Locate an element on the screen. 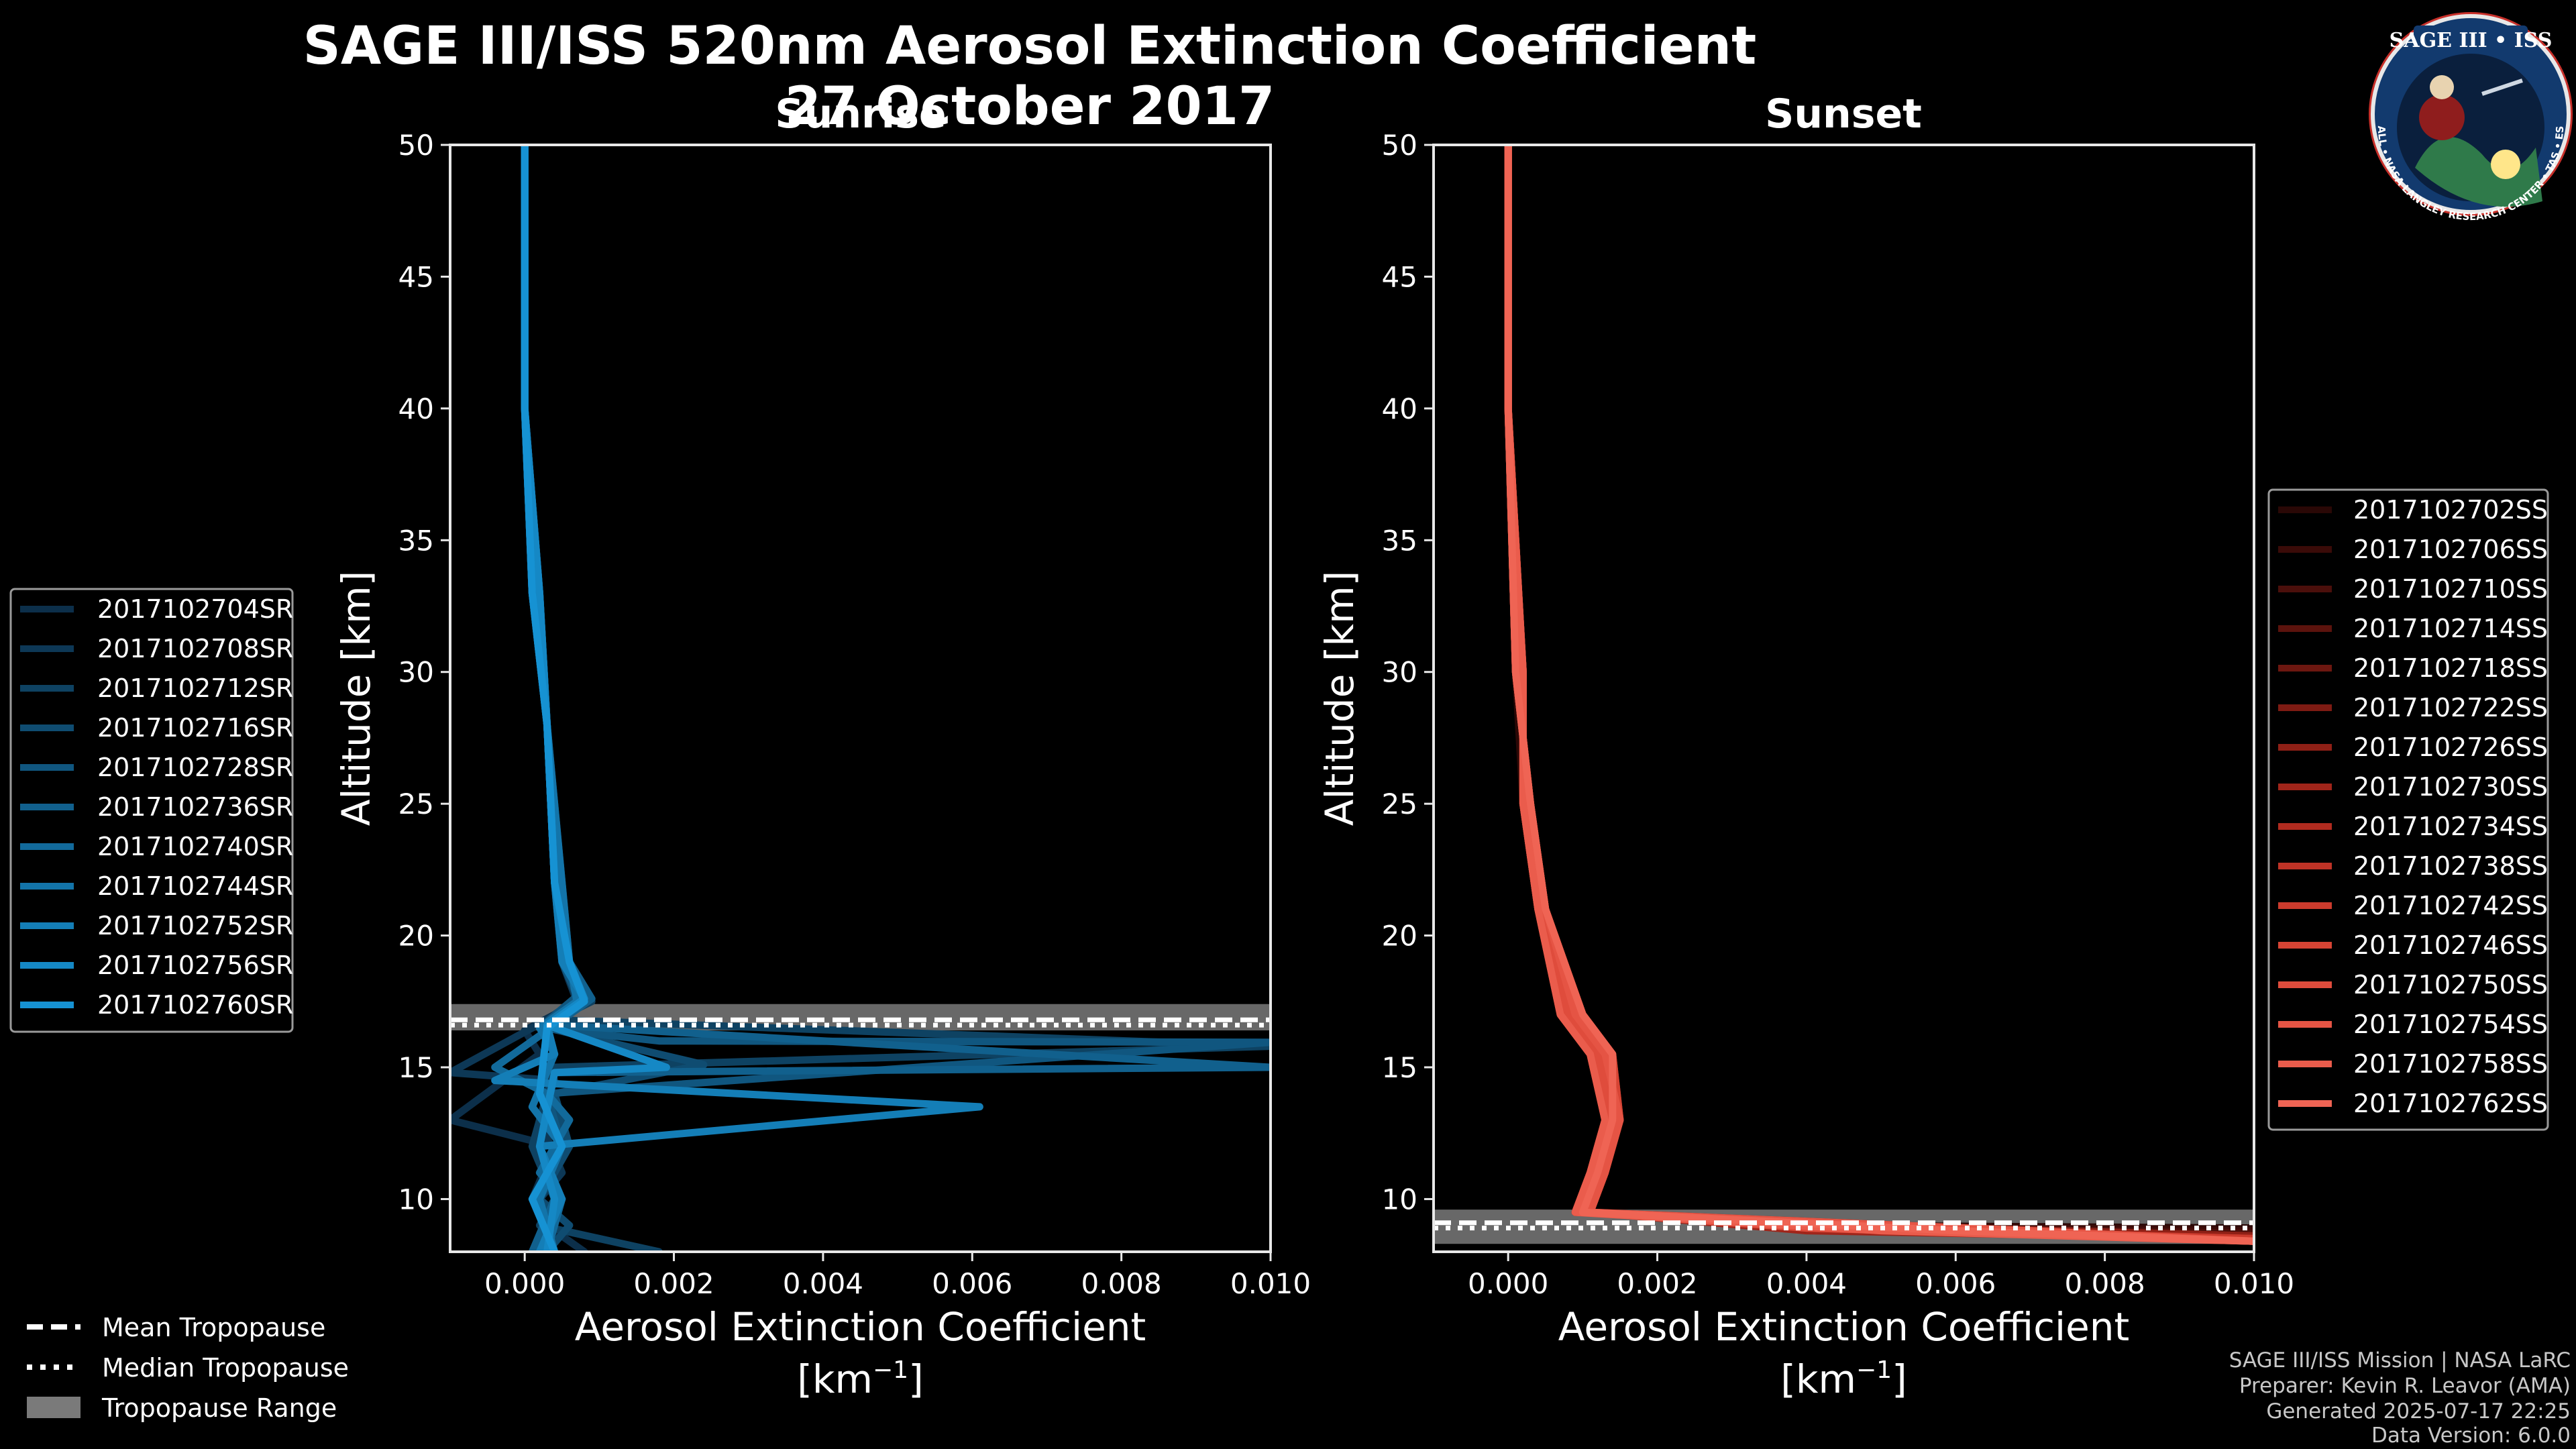  legend-label-2017102752SR: 2017102752SR is located at coordinates (195, 926).